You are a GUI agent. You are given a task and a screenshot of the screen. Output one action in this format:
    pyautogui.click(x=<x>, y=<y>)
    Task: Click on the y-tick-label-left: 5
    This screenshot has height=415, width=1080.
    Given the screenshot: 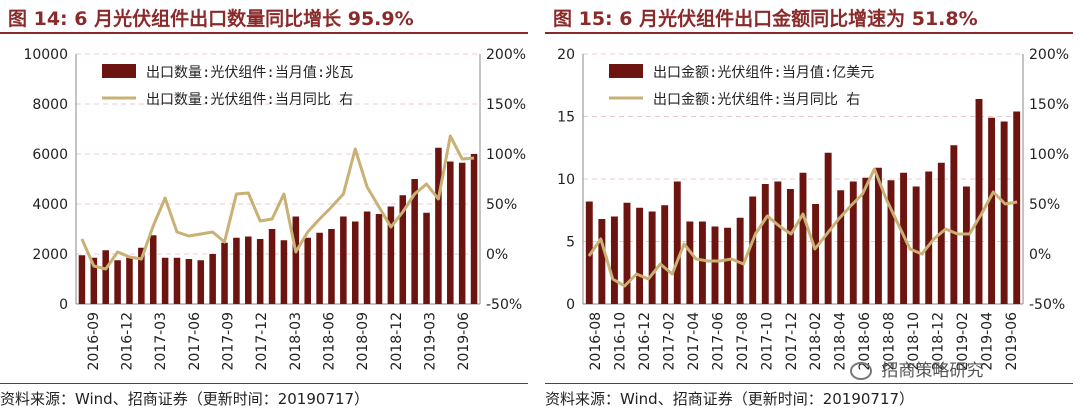 What is the action you would take?
    pyautogui.click(x=570, y=243)
    